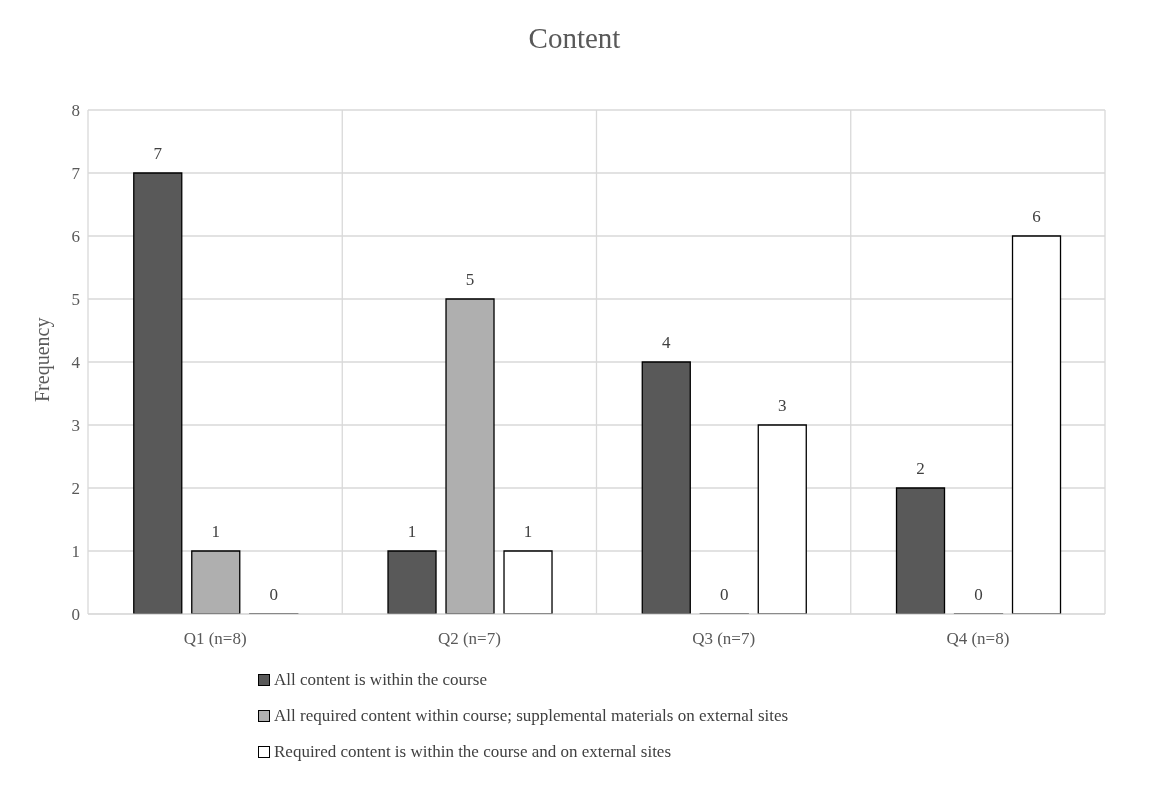 This screenshot has width=1149, height=788. Describe the element at coordinates (75, 489) in the screenshot. I see `y-tick-label: 2` at that location.